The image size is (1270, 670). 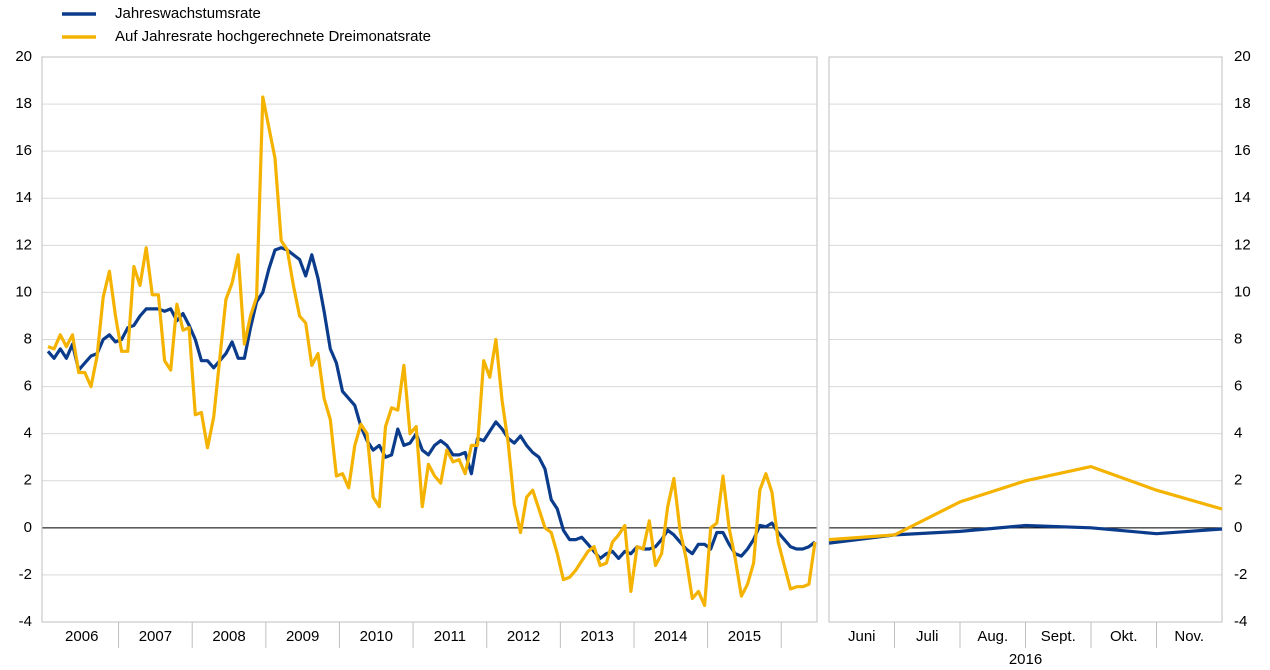 What do you see at coordinates (155, 636) in the screenshot?
I see `x-tick-label: 2007` at bounding box center [155, 636].